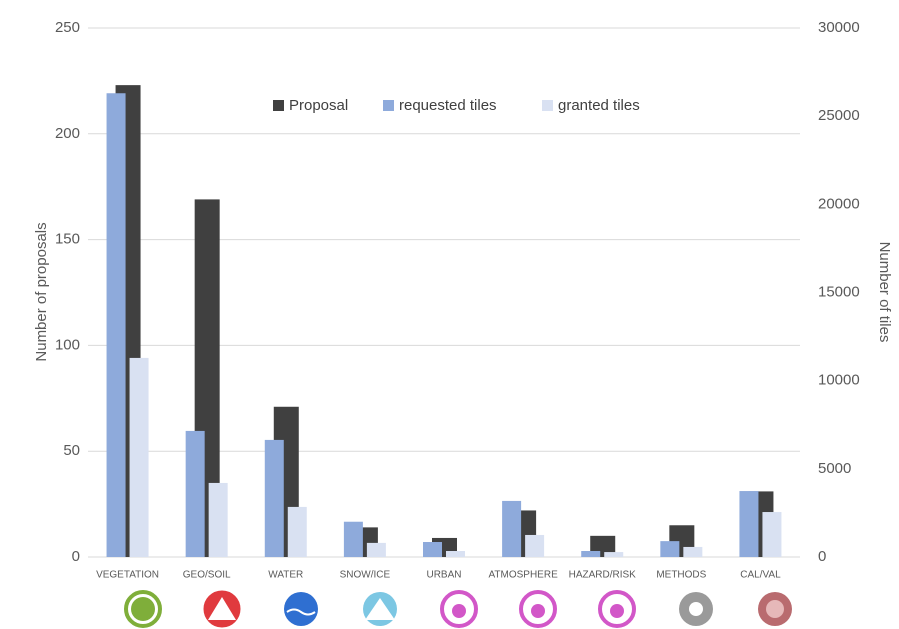  I want to click on legend-label: Proposal, so click(318, 105).